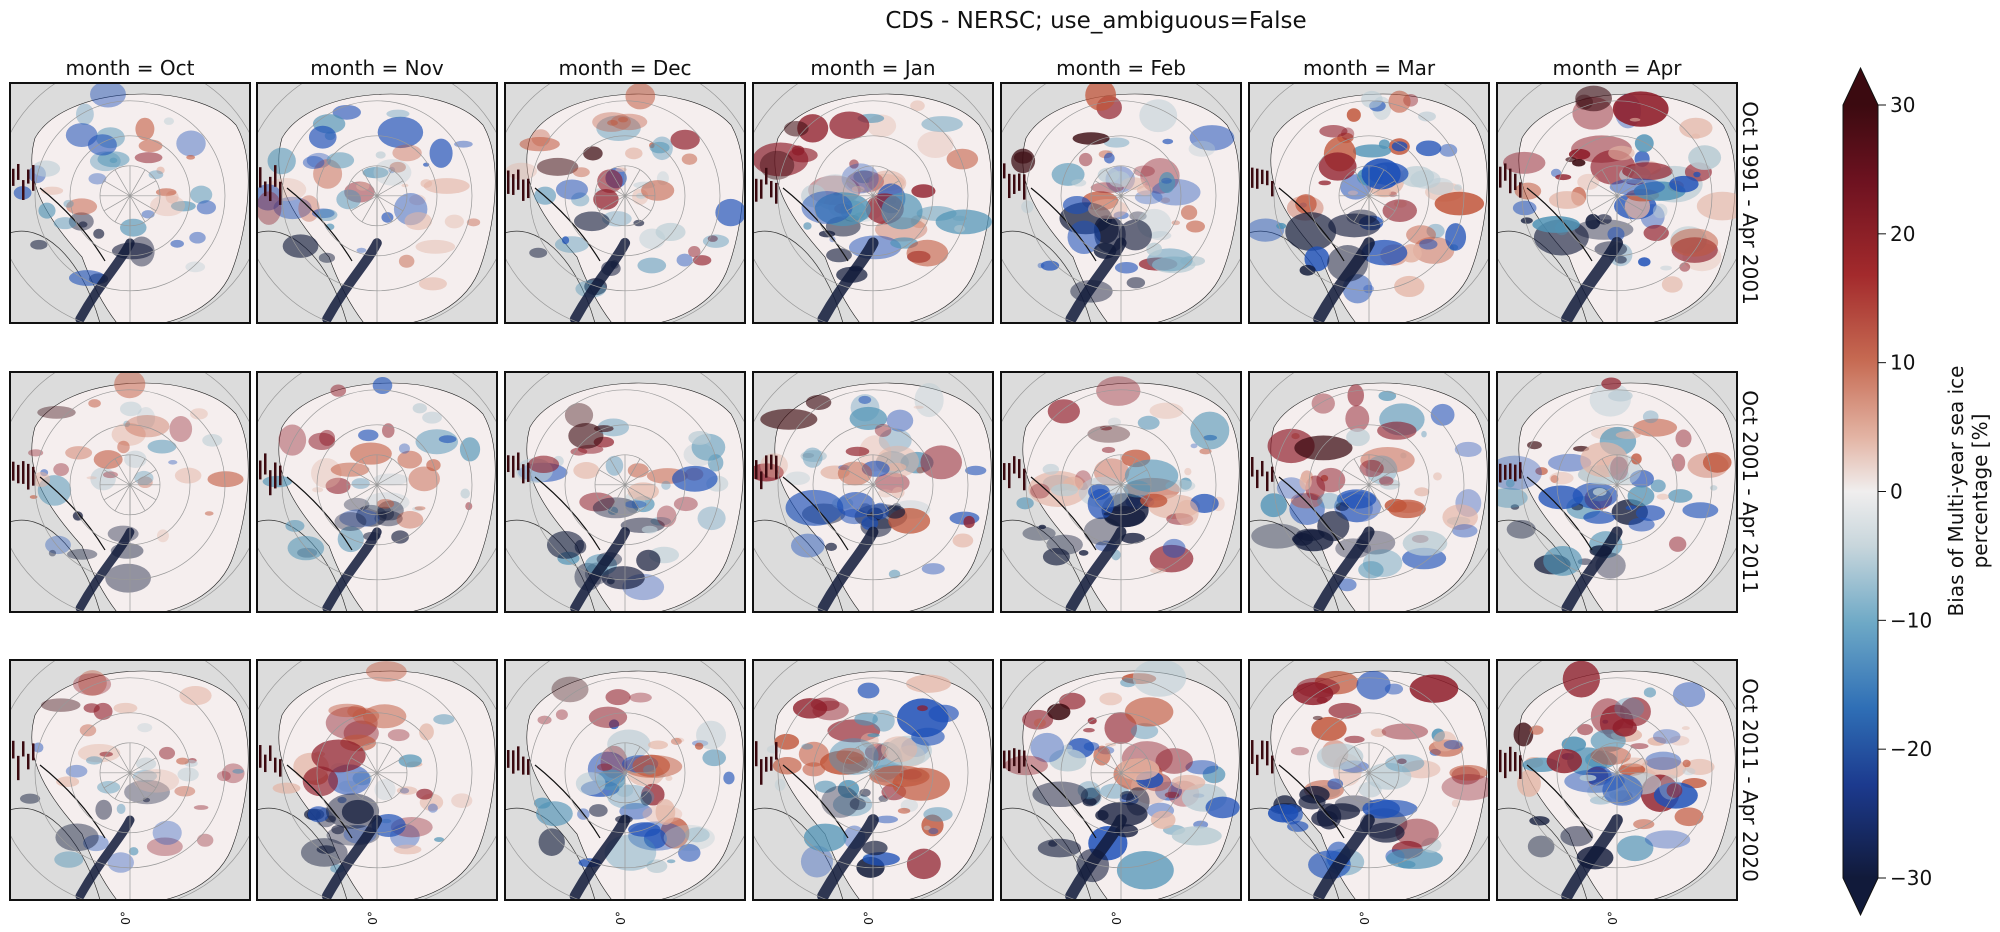  I want to click on strait-band, so click(1344, 280).